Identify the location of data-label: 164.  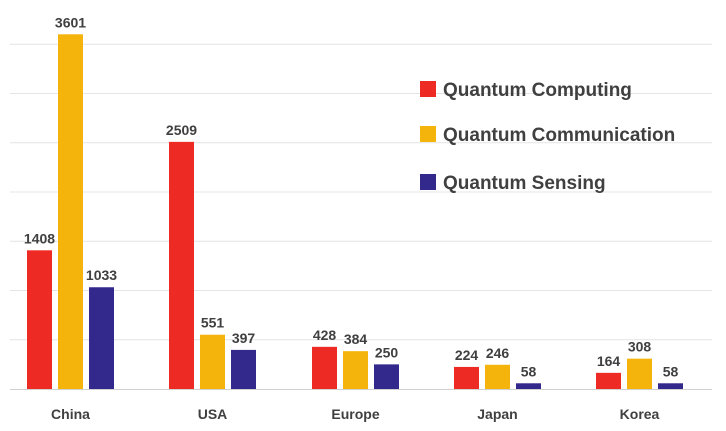
(609, 361).